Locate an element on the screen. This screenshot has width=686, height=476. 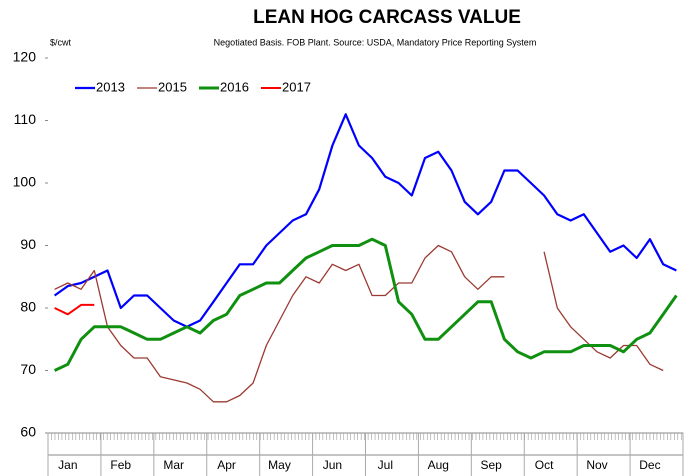
x-tick-label: Sep is located at coordinates (491, 465).